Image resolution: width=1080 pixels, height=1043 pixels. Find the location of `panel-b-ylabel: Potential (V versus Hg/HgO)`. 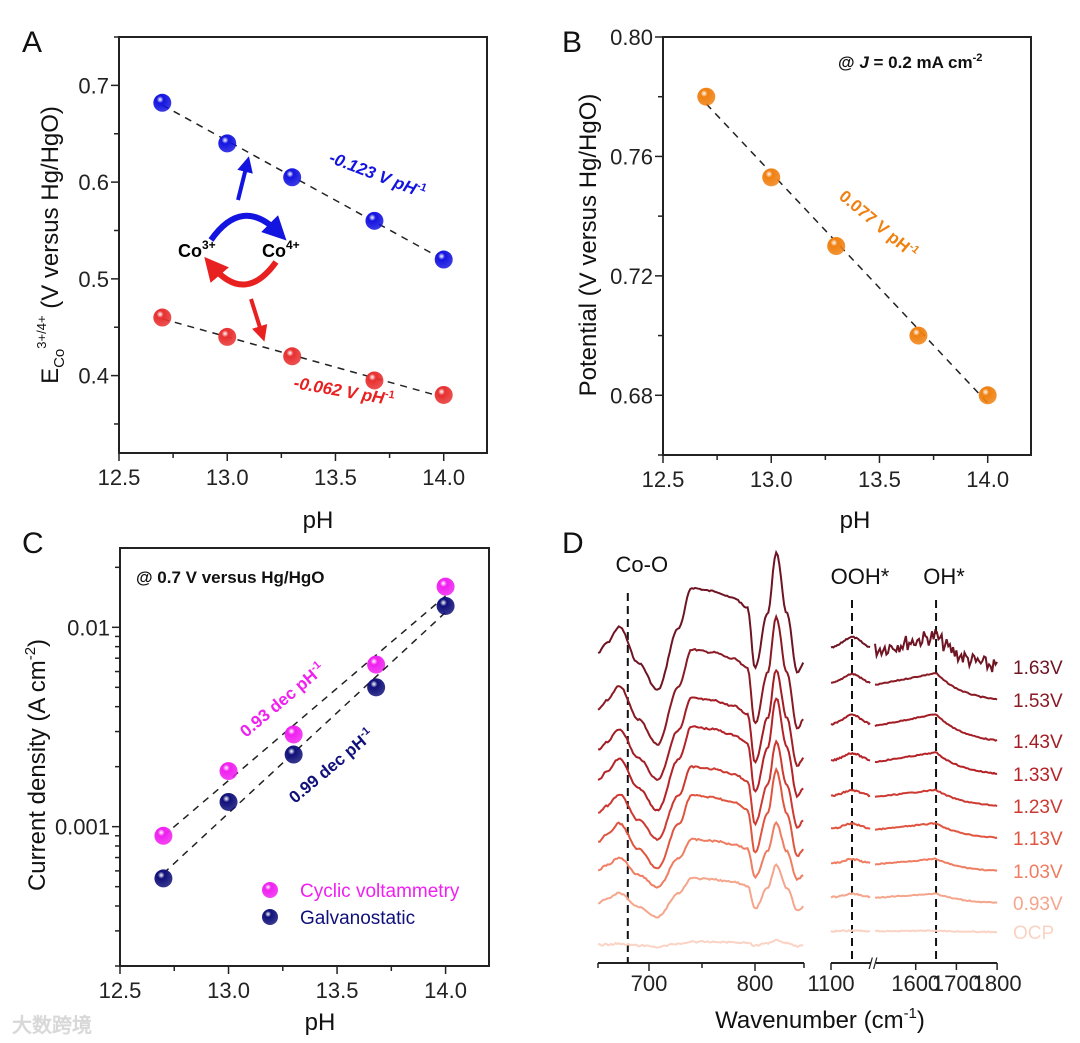

panel-b-ylabel: Potential (V versus Hg/HgO) is located at coordinates (588, 245).